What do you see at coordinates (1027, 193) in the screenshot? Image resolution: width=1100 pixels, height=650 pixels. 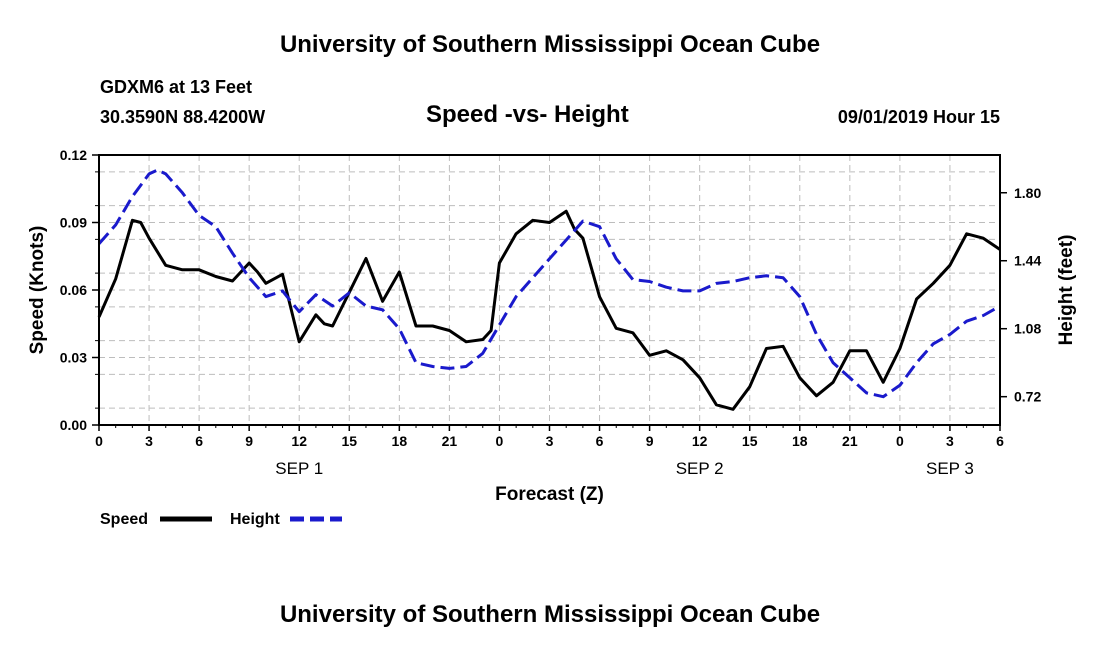 I see `y-right-tick-label: 1.80` at bounding box center [1027, 193].